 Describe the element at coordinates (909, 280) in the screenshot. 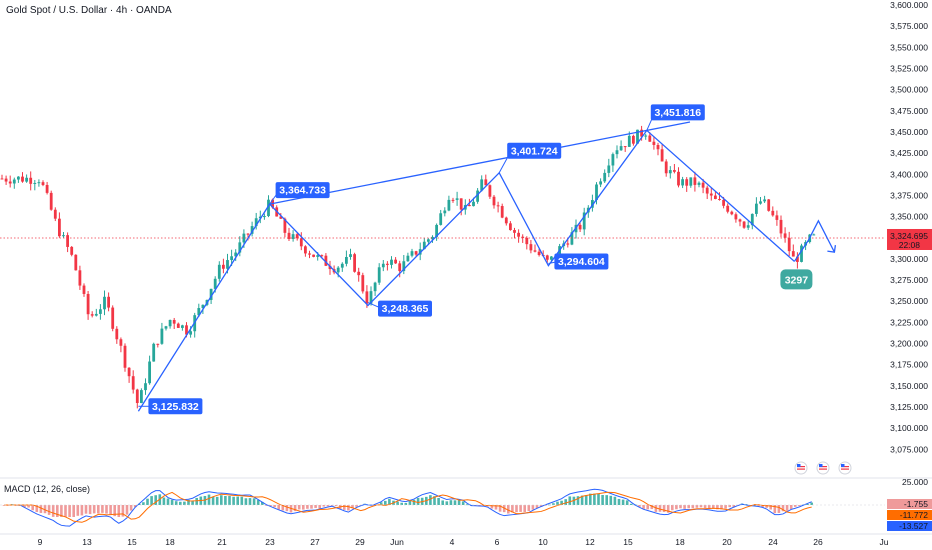

I see `price-tick-label: 3,275.000` at that location.